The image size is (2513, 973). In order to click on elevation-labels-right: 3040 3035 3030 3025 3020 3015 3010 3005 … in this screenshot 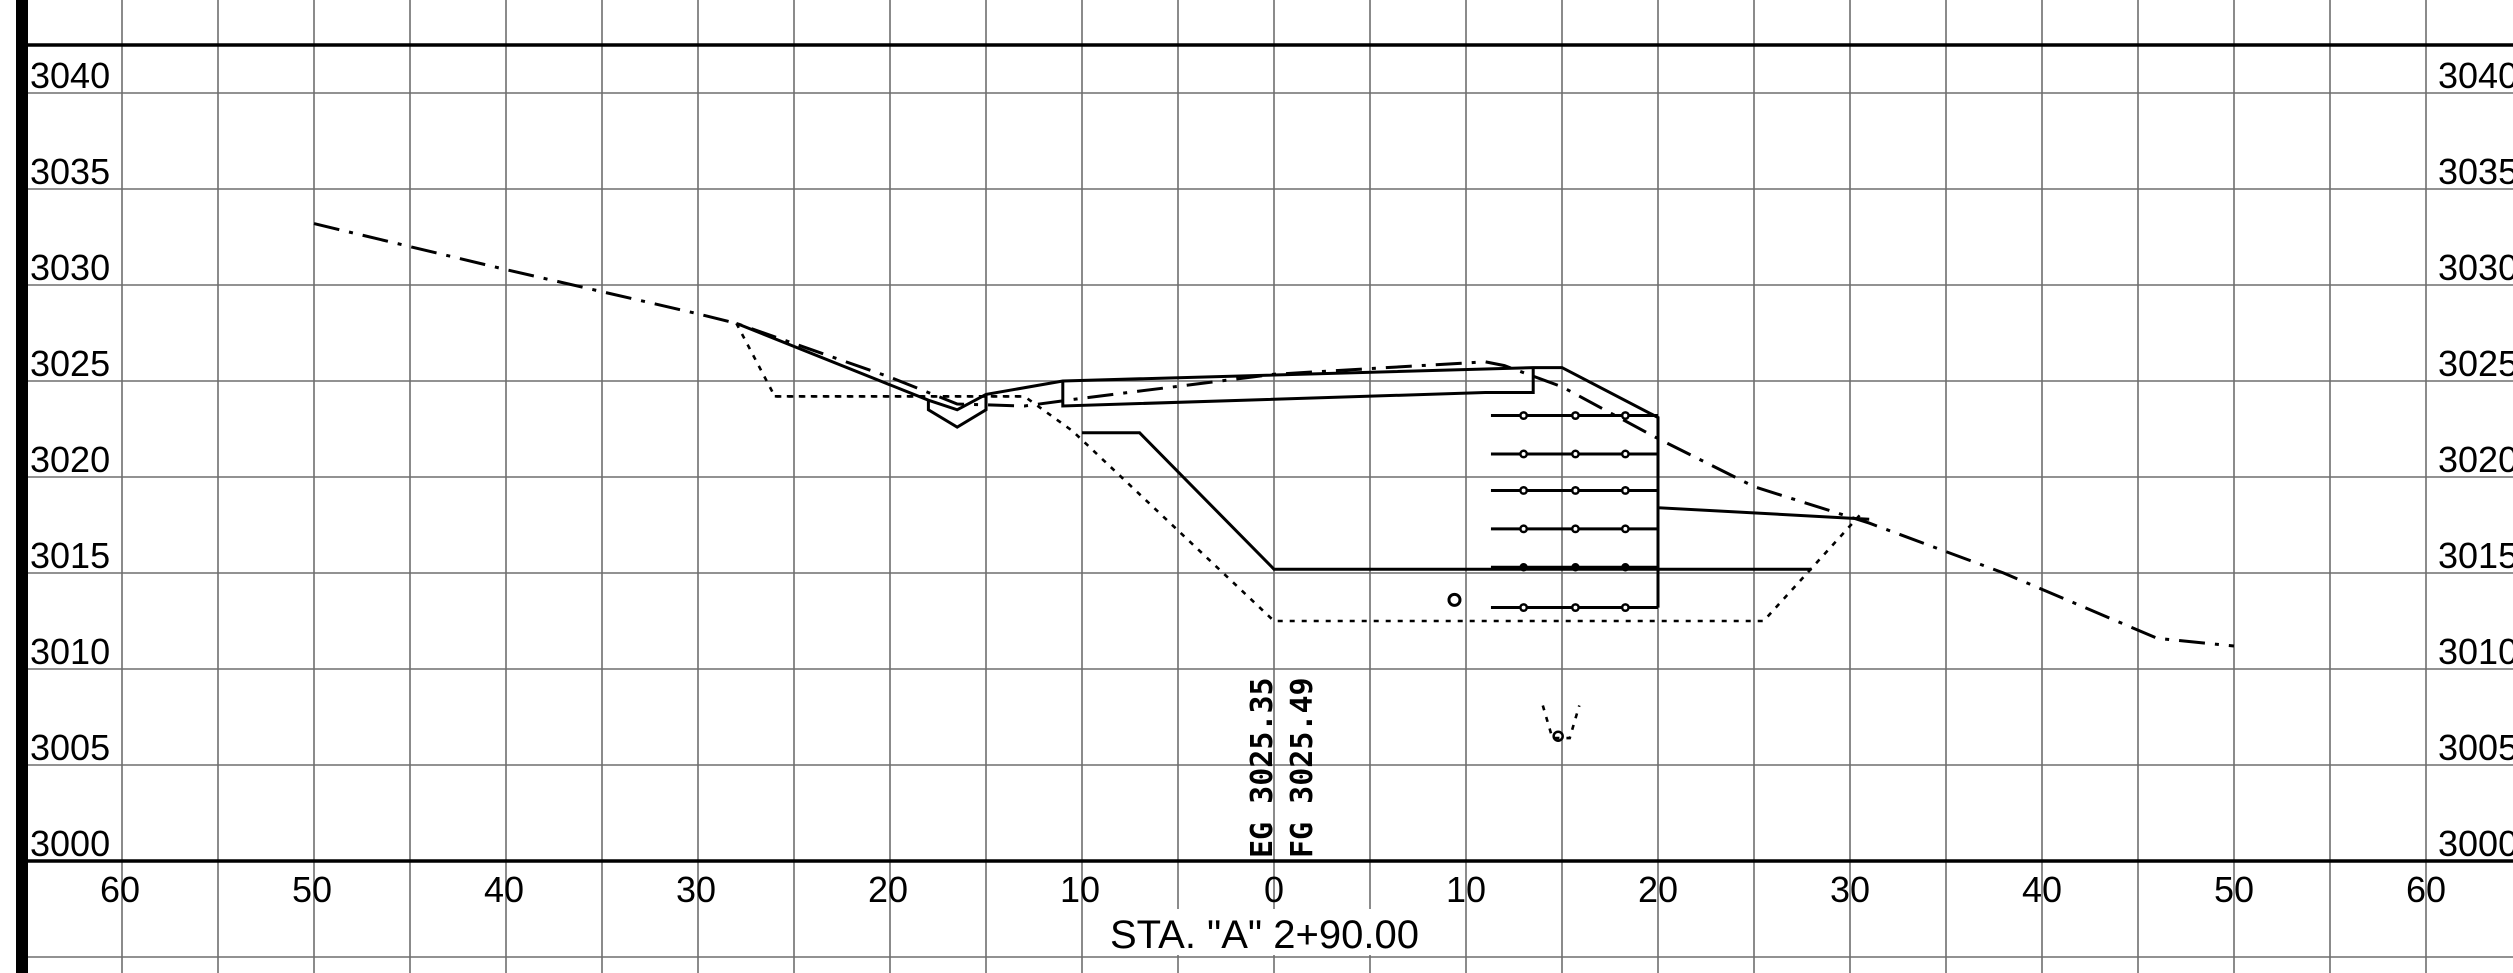, I will do `click(2475, 459)`.